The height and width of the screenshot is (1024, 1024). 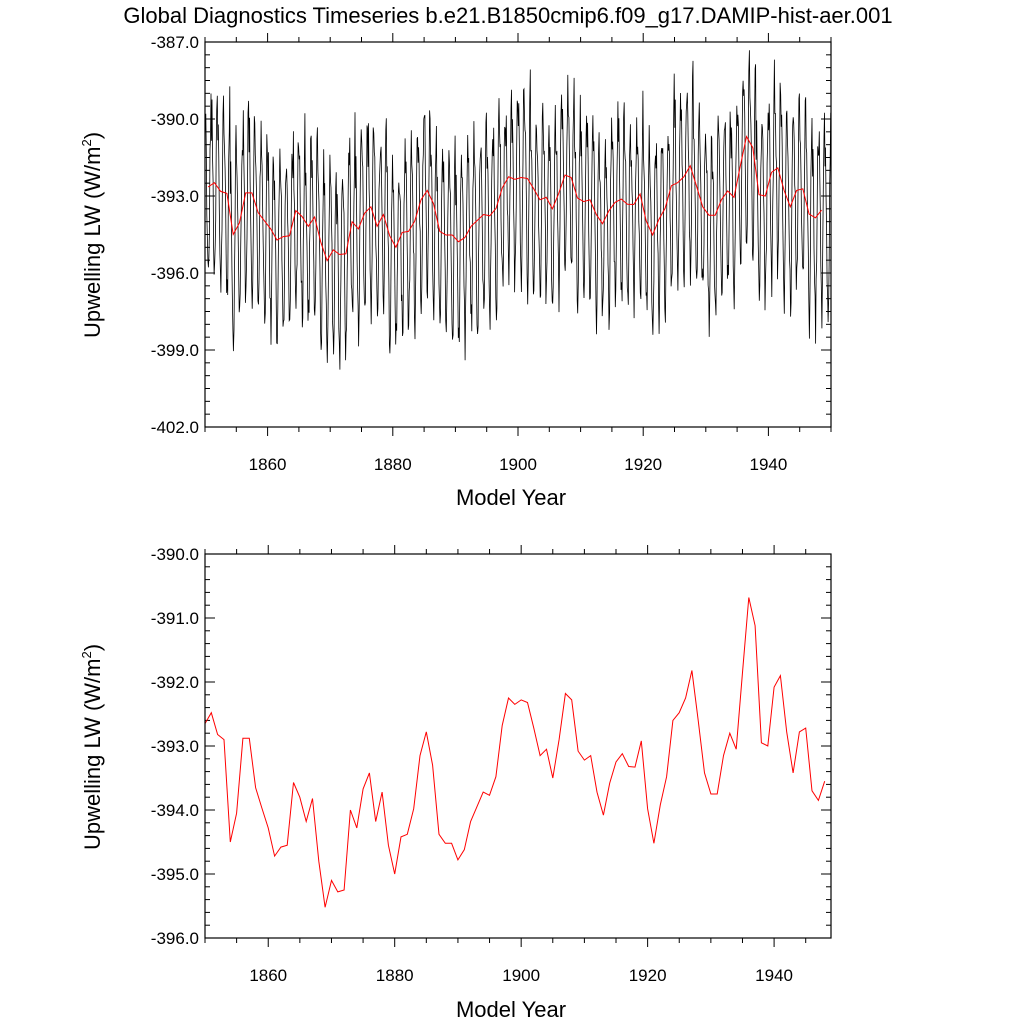 I want to click on annual-mean-series-line, so click(x=514, y=198).